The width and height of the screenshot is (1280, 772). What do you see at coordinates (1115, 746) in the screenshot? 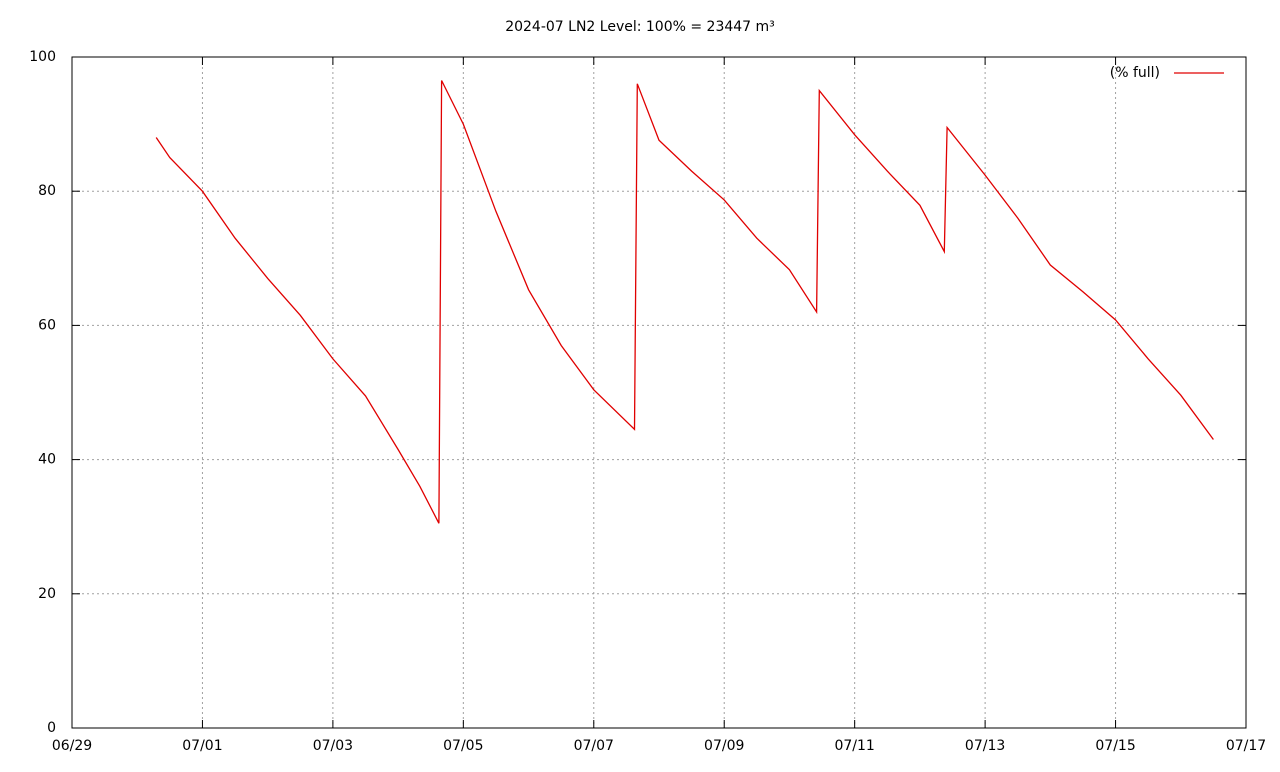
I see `x-tick-label: 07/15` at bounding box center [1115, 746].